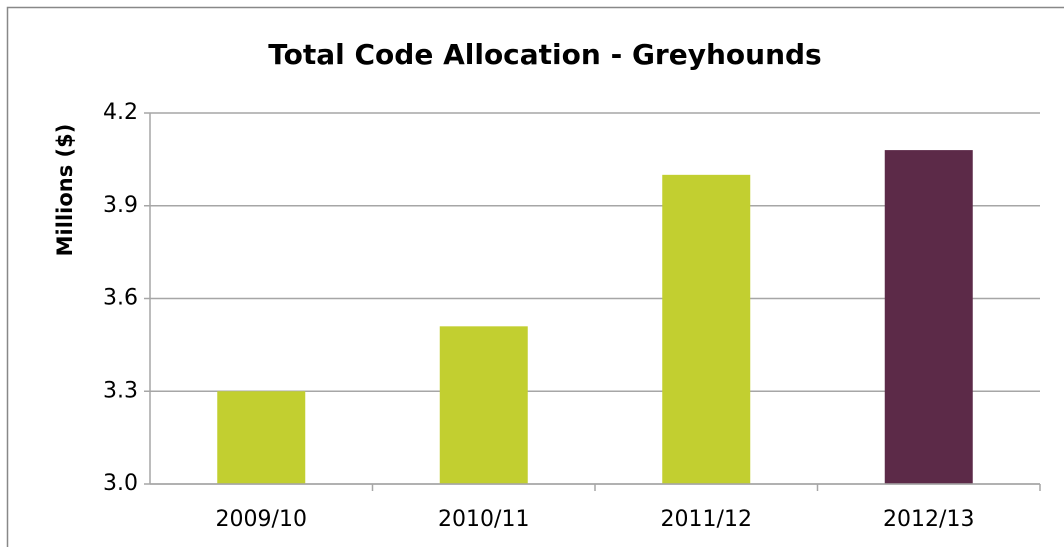 The height and width of the screenshot is (547, 1064). Describe the element at coordinates (120, 205) in the screenshot. I see `y-tick-label: 3.9` at that location.